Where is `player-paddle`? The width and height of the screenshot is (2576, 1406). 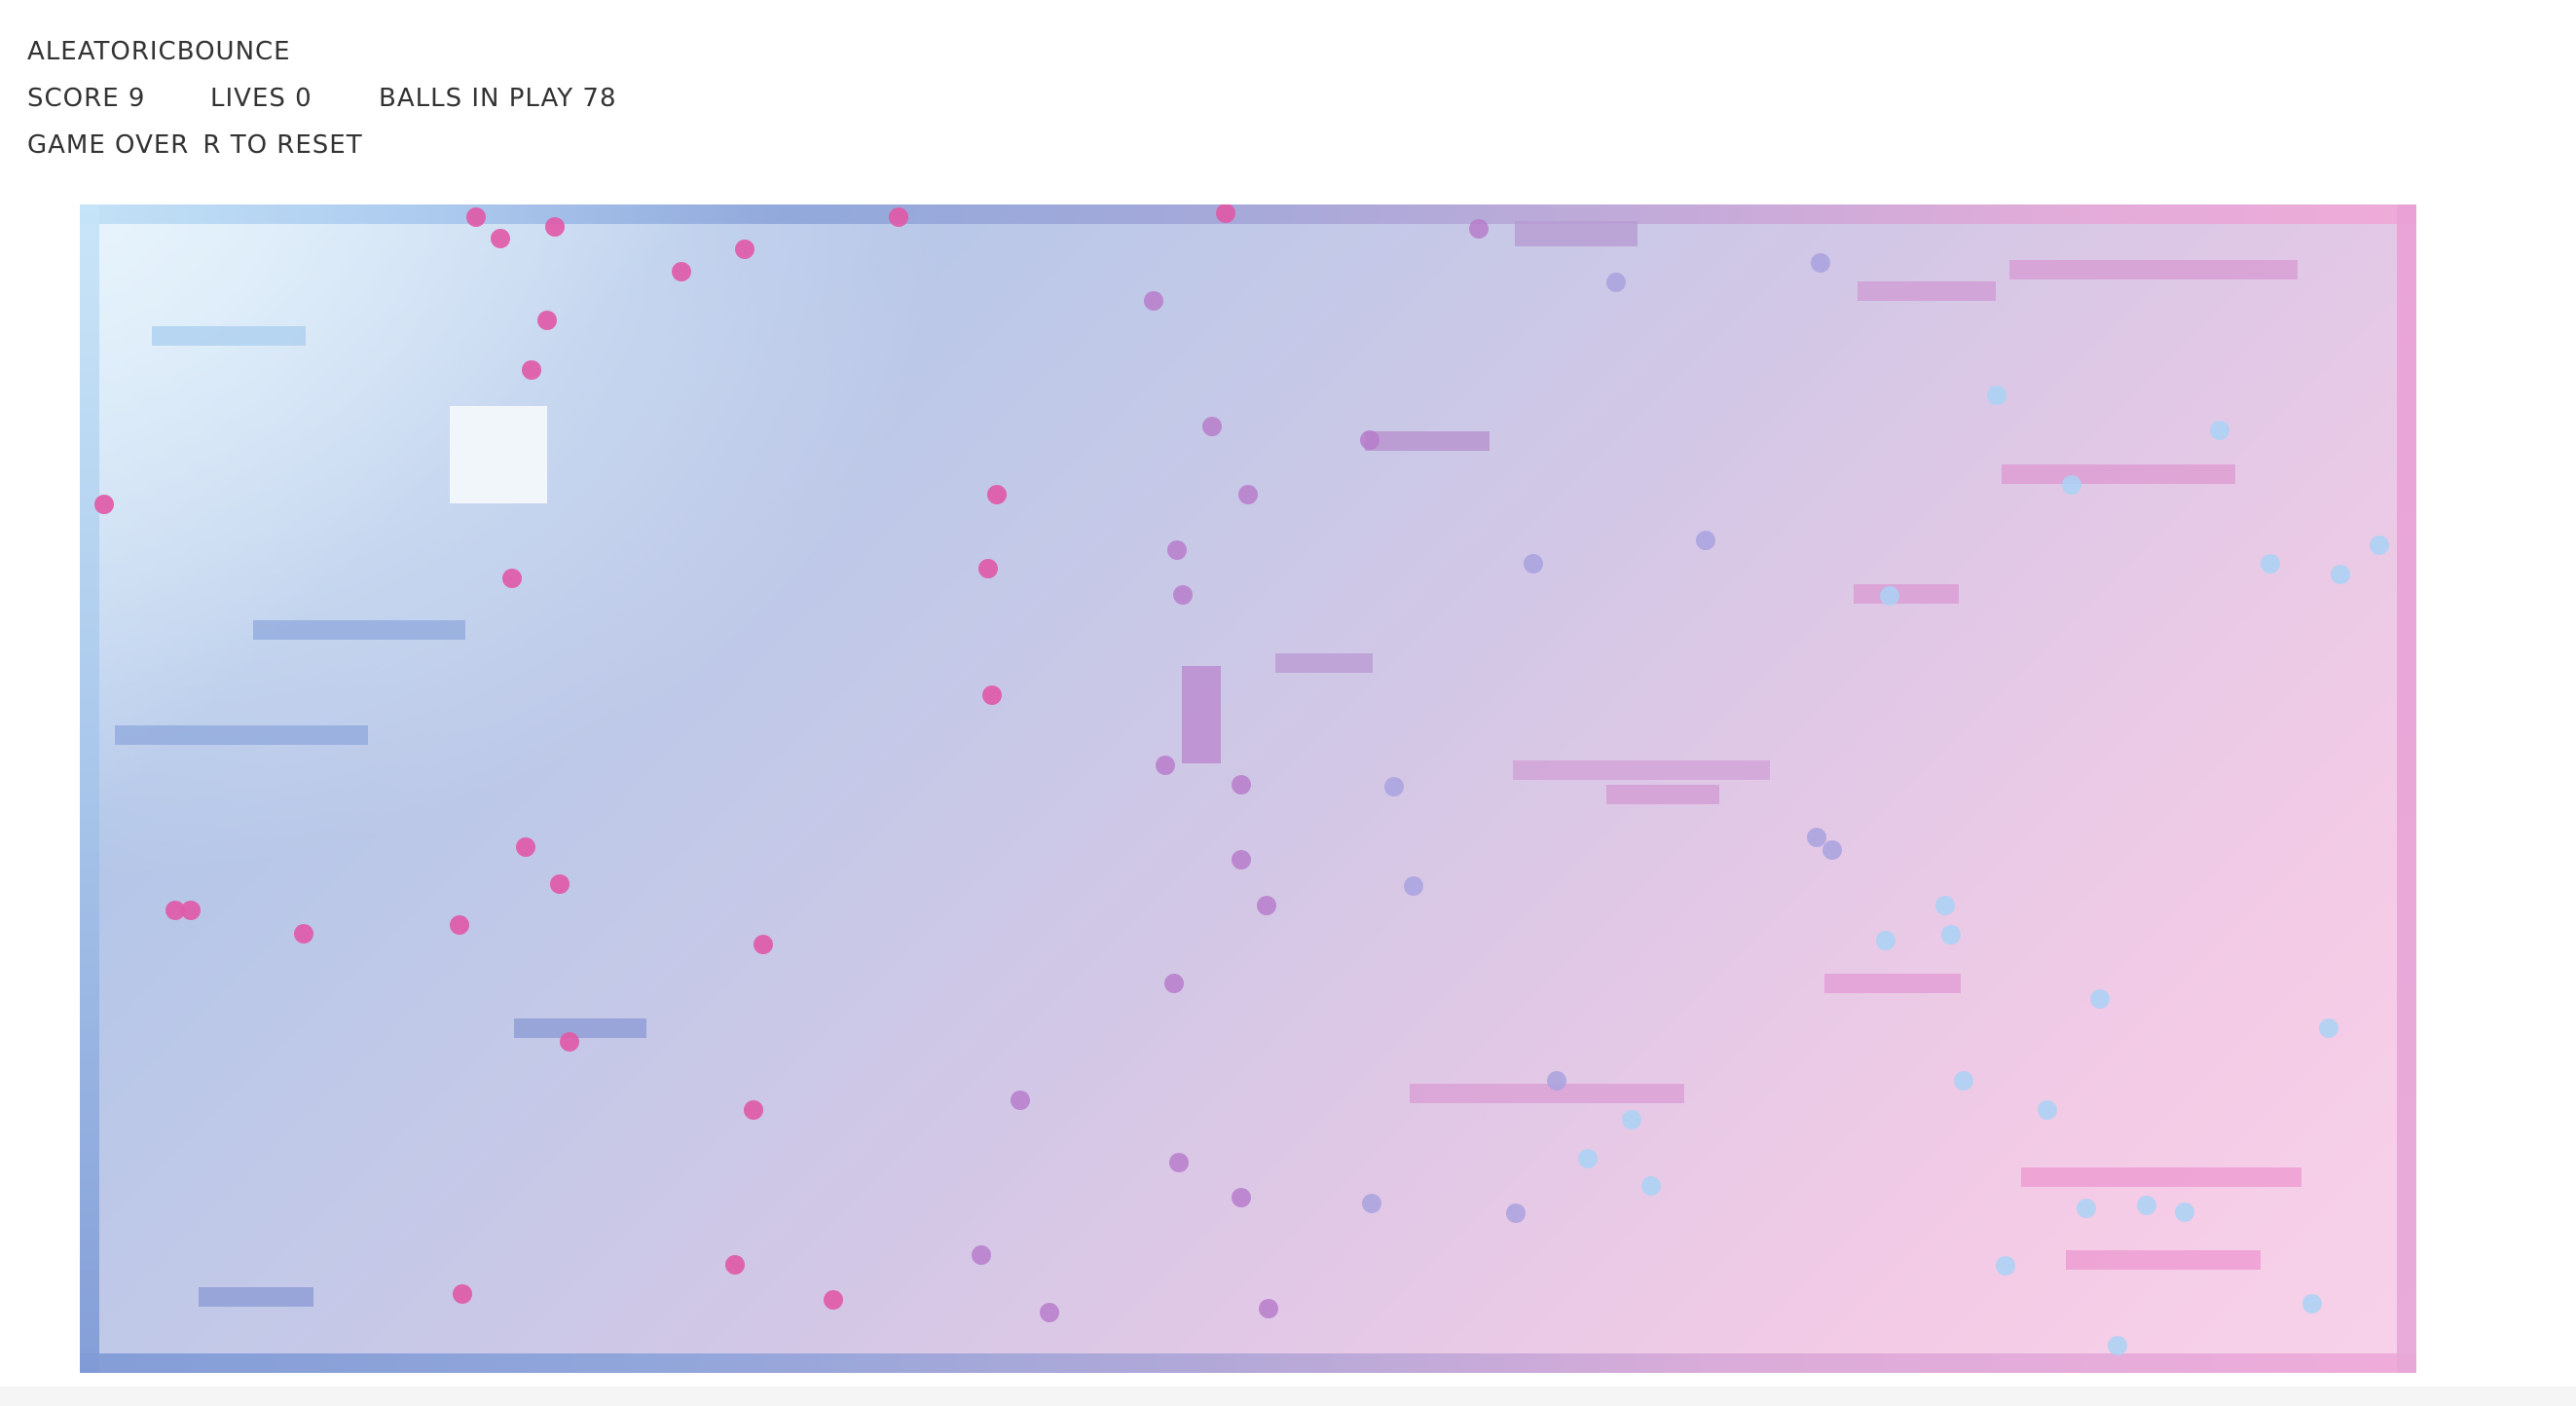
player-paddle is located at coordinates (498, 454).